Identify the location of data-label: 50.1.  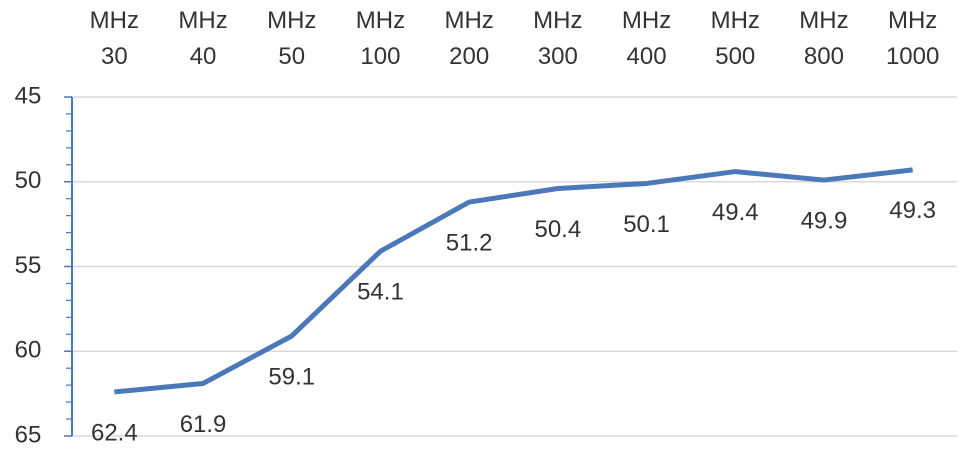
(646, 224).